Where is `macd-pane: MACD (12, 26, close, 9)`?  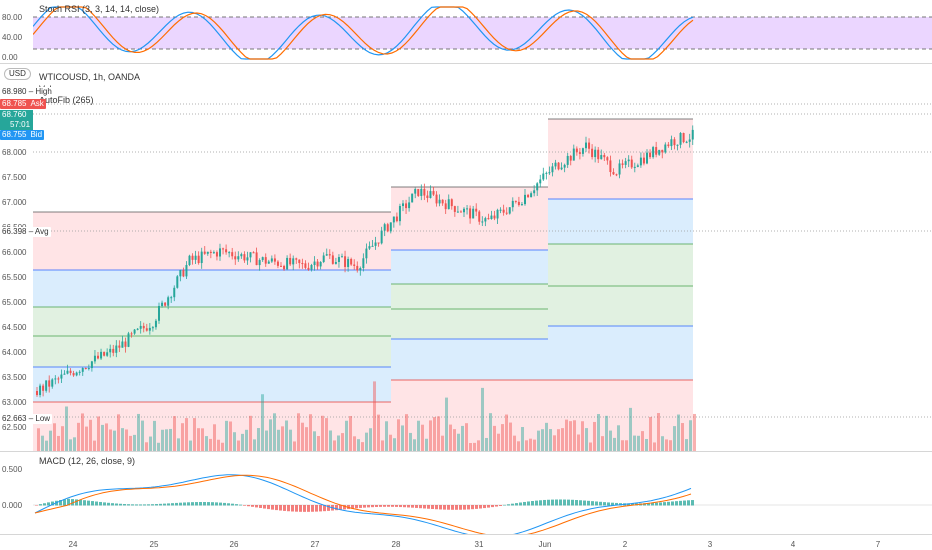 macd-pane: MACD (12, 26, close, 9) is located at coordinates (482, 493).